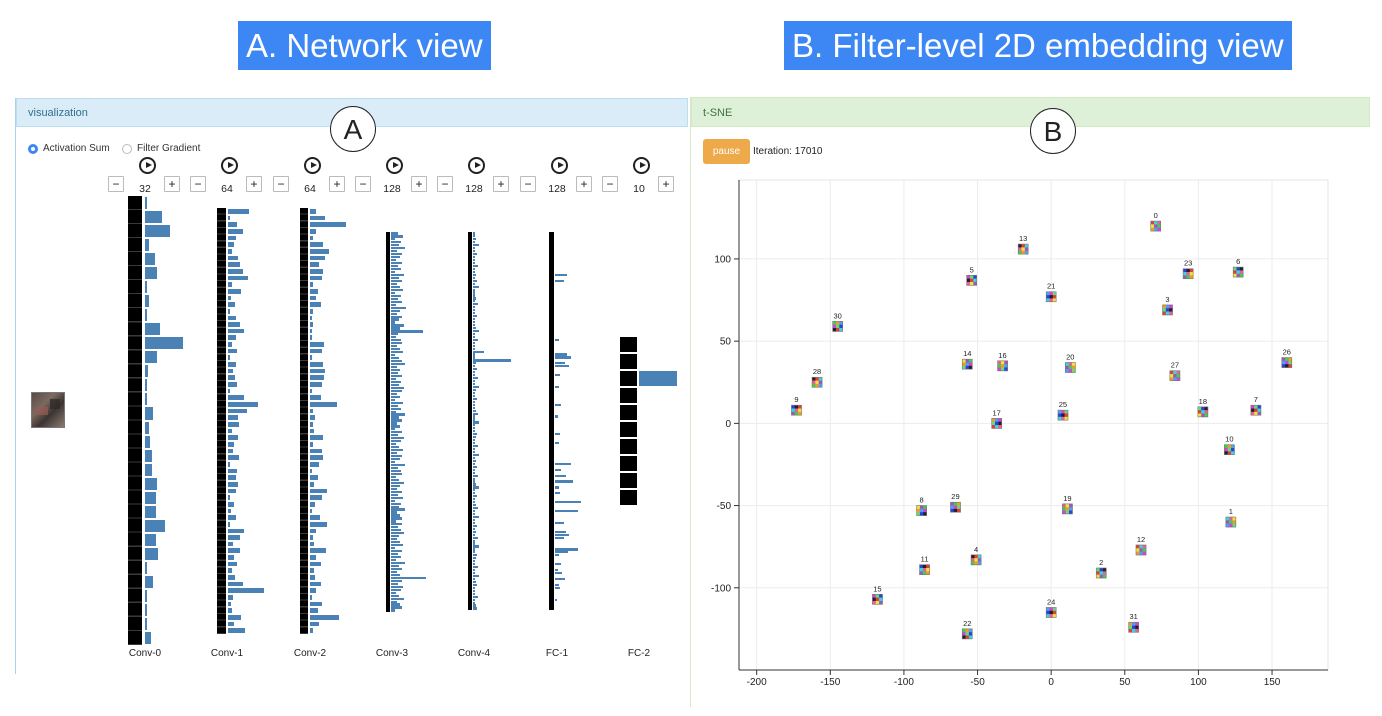  What do you see at coordinates (641, 165) in the screenshot?
I see `fc-2-play-icon` at bounding box center [641, 165].